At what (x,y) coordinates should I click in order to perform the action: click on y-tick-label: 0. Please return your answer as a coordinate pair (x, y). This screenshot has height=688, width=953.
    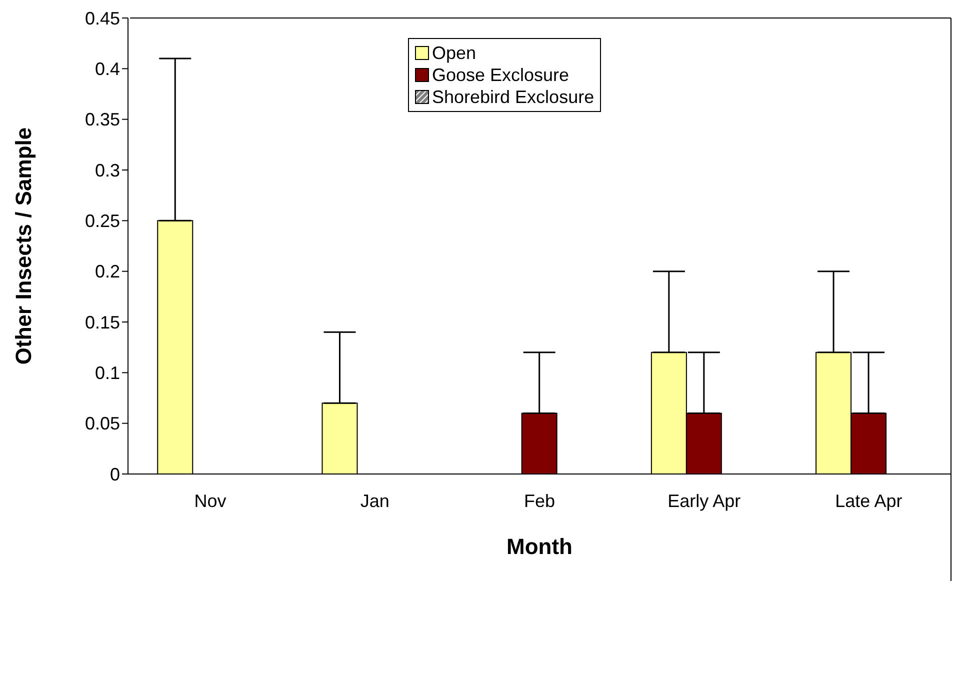
    Looking at the image, I should click on (115, 474).